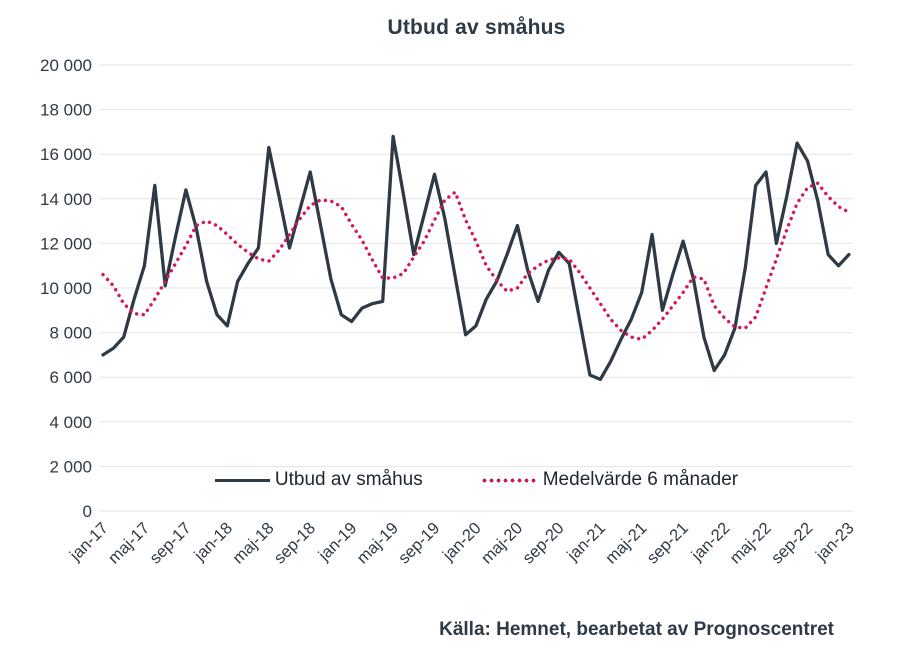 The width and height of the screenshot is (900, 665). Describe the element at coordinates (502, 543) in the screenshot. I see `x-axis-tick-label: maj-20` at that location.